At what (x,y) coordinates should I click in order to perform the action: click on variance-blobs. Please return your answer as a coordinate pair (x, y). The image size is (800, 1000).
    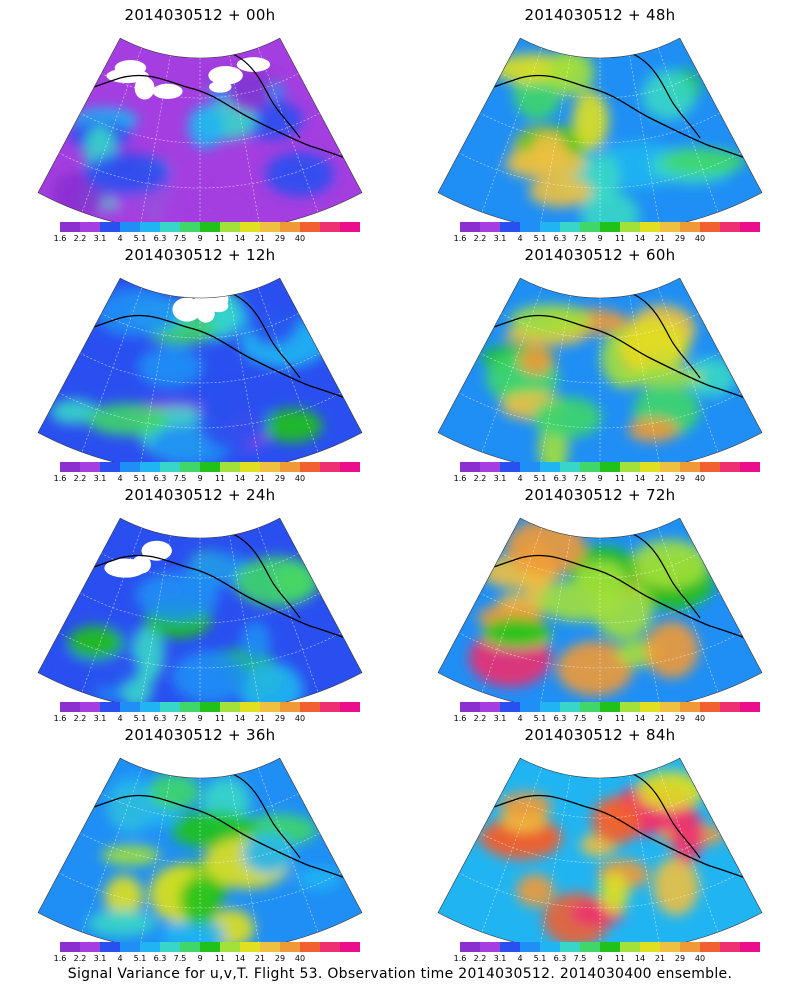
    Looking at the image, I should click on (192, 146).